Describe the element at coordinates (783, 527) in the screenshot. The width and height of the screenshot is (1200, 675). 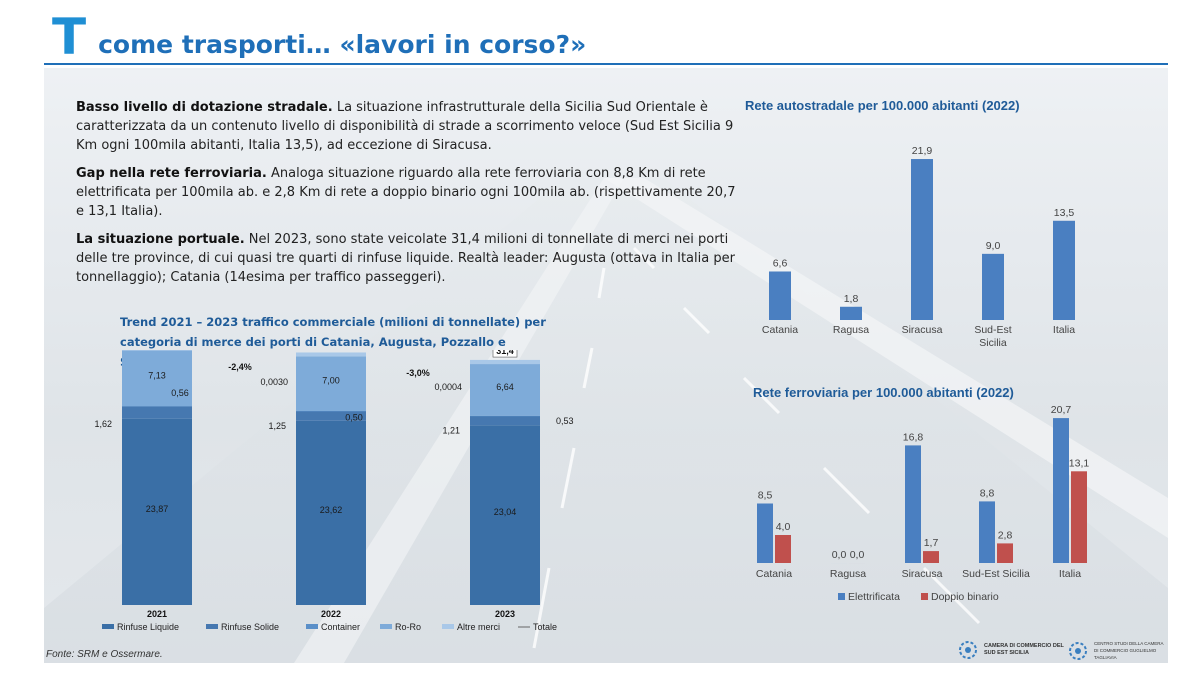
I see `value-label: 4,0` at that location.